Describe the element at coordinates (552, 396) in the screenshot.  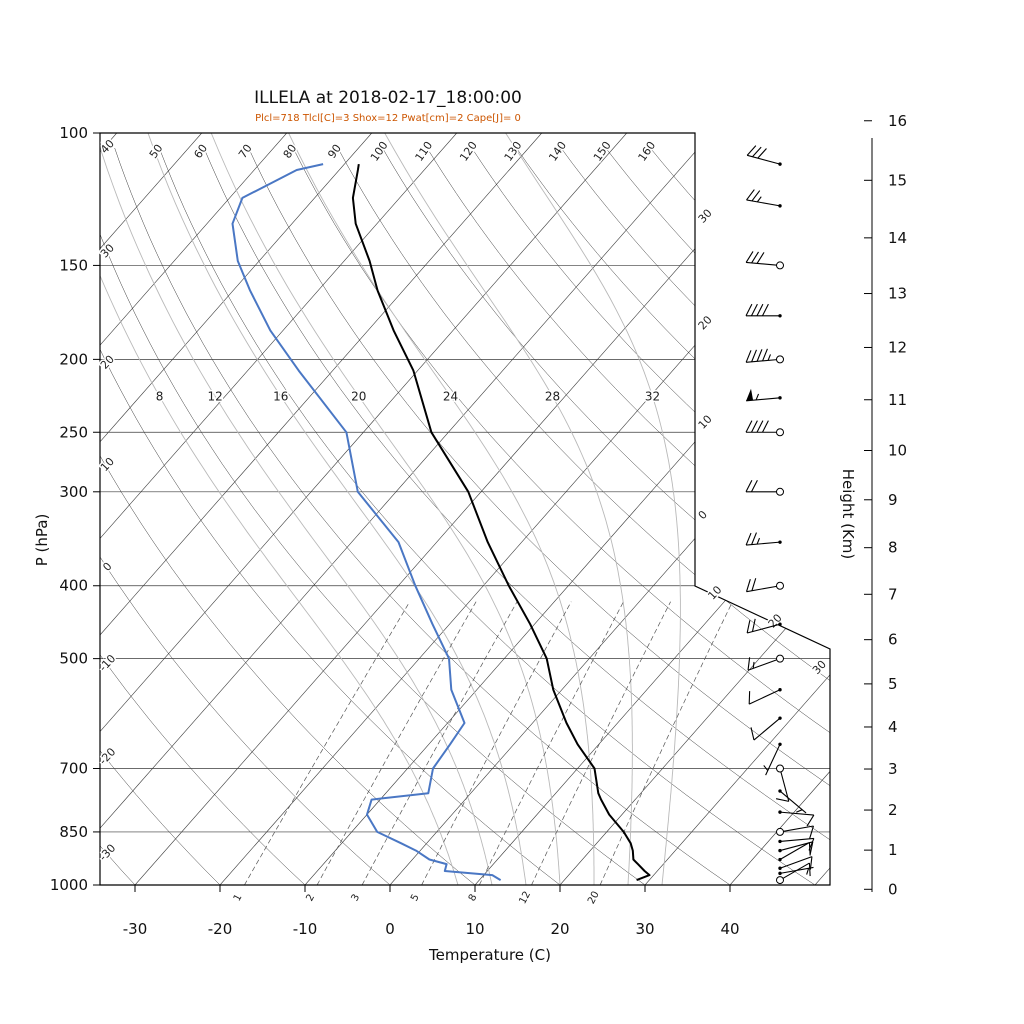
I see `svg-text: 28` at that location.